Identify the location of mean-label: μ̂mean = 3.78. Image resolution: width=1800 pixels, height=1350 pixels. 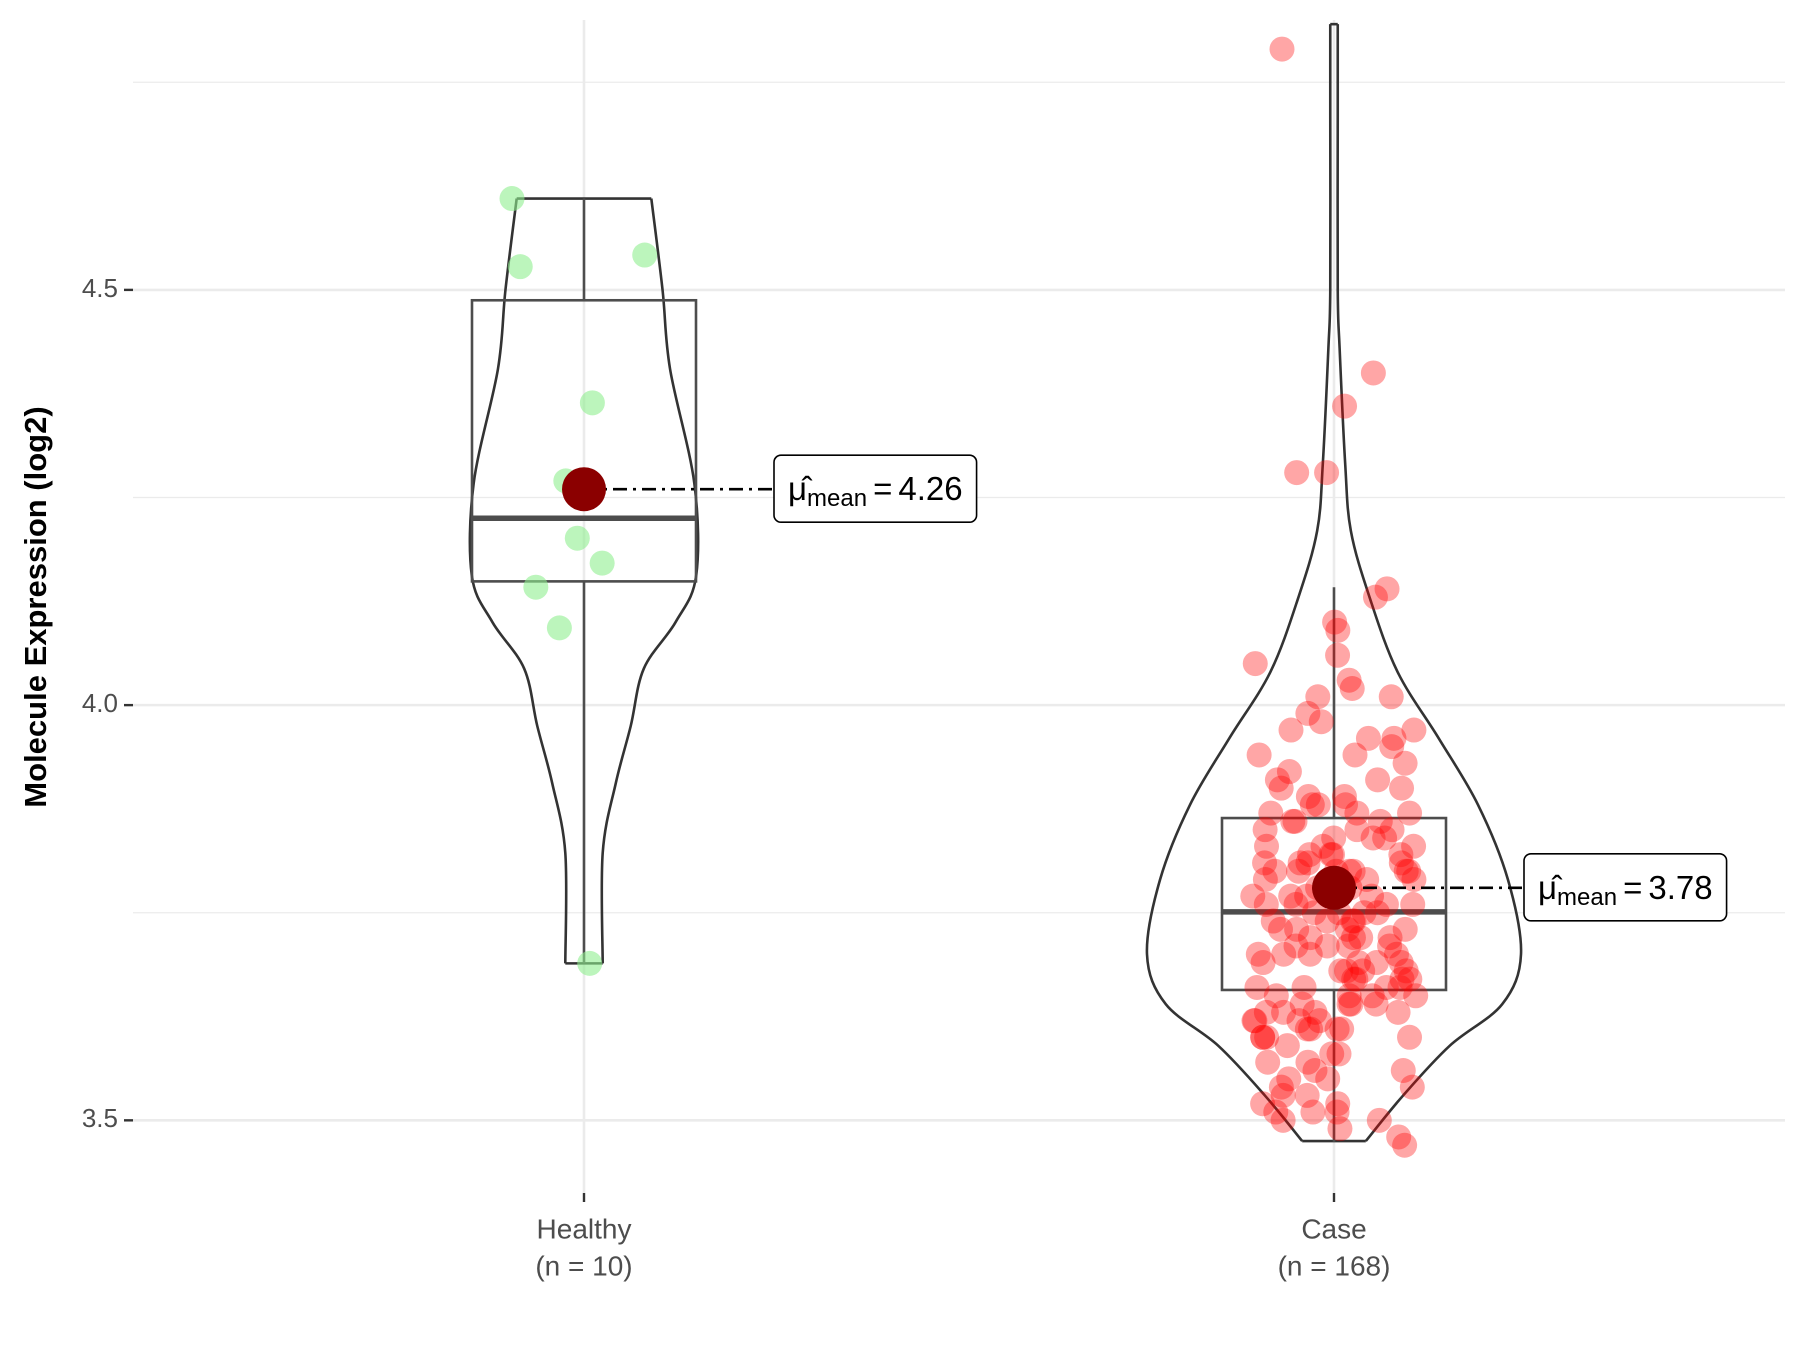
(1625, 890).